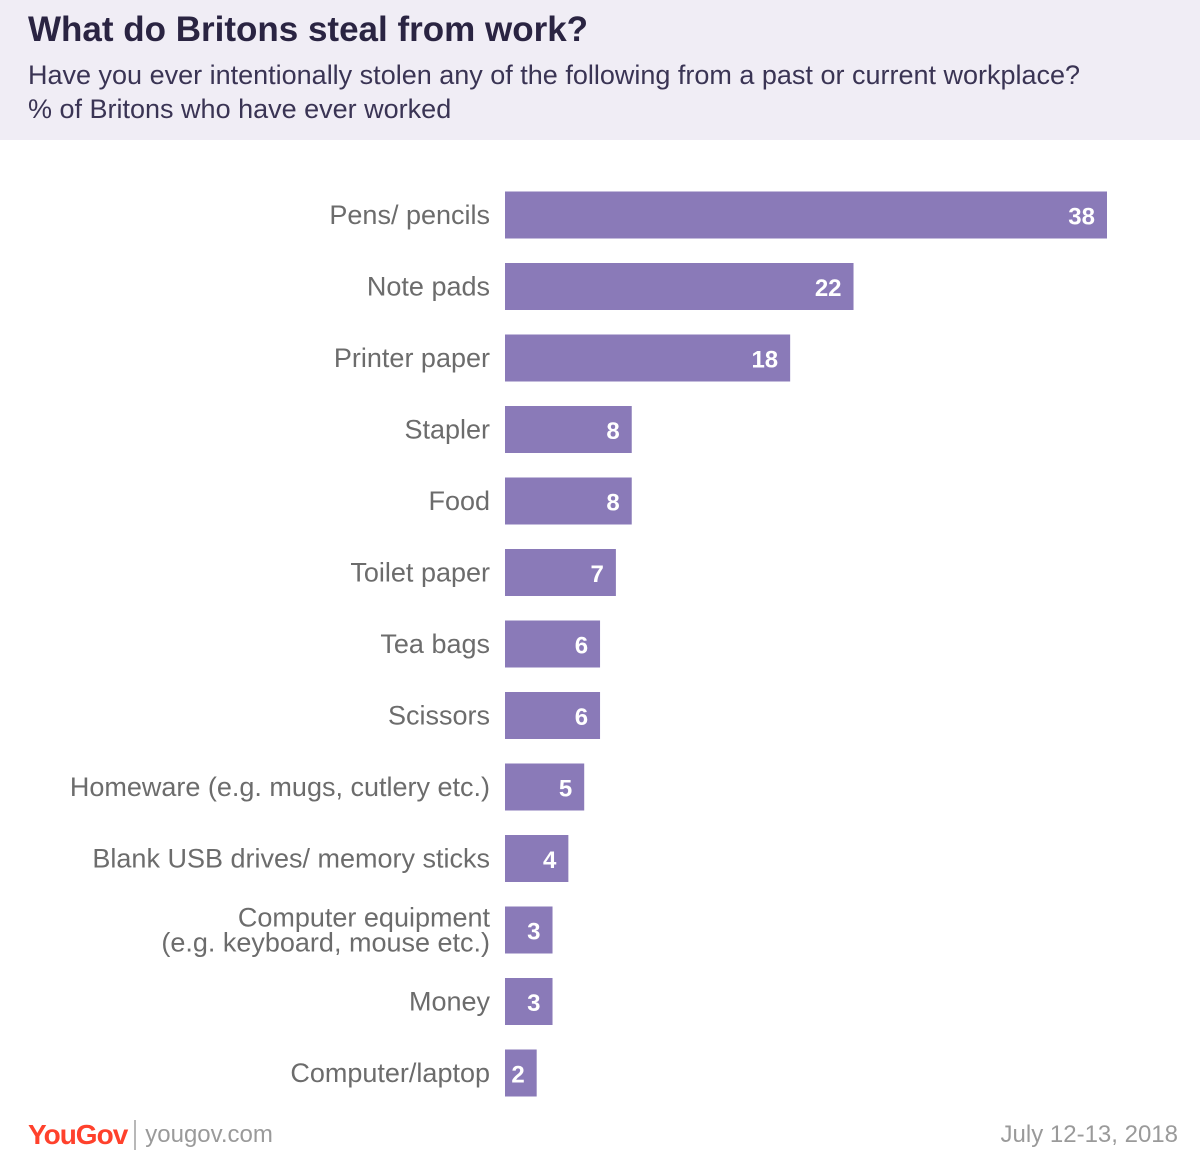 The height and width of the screenshot is (1167, 1200). Describe the element at coordinates (450, 1002) in the screenshot. I see `category-label: Money` at that location.